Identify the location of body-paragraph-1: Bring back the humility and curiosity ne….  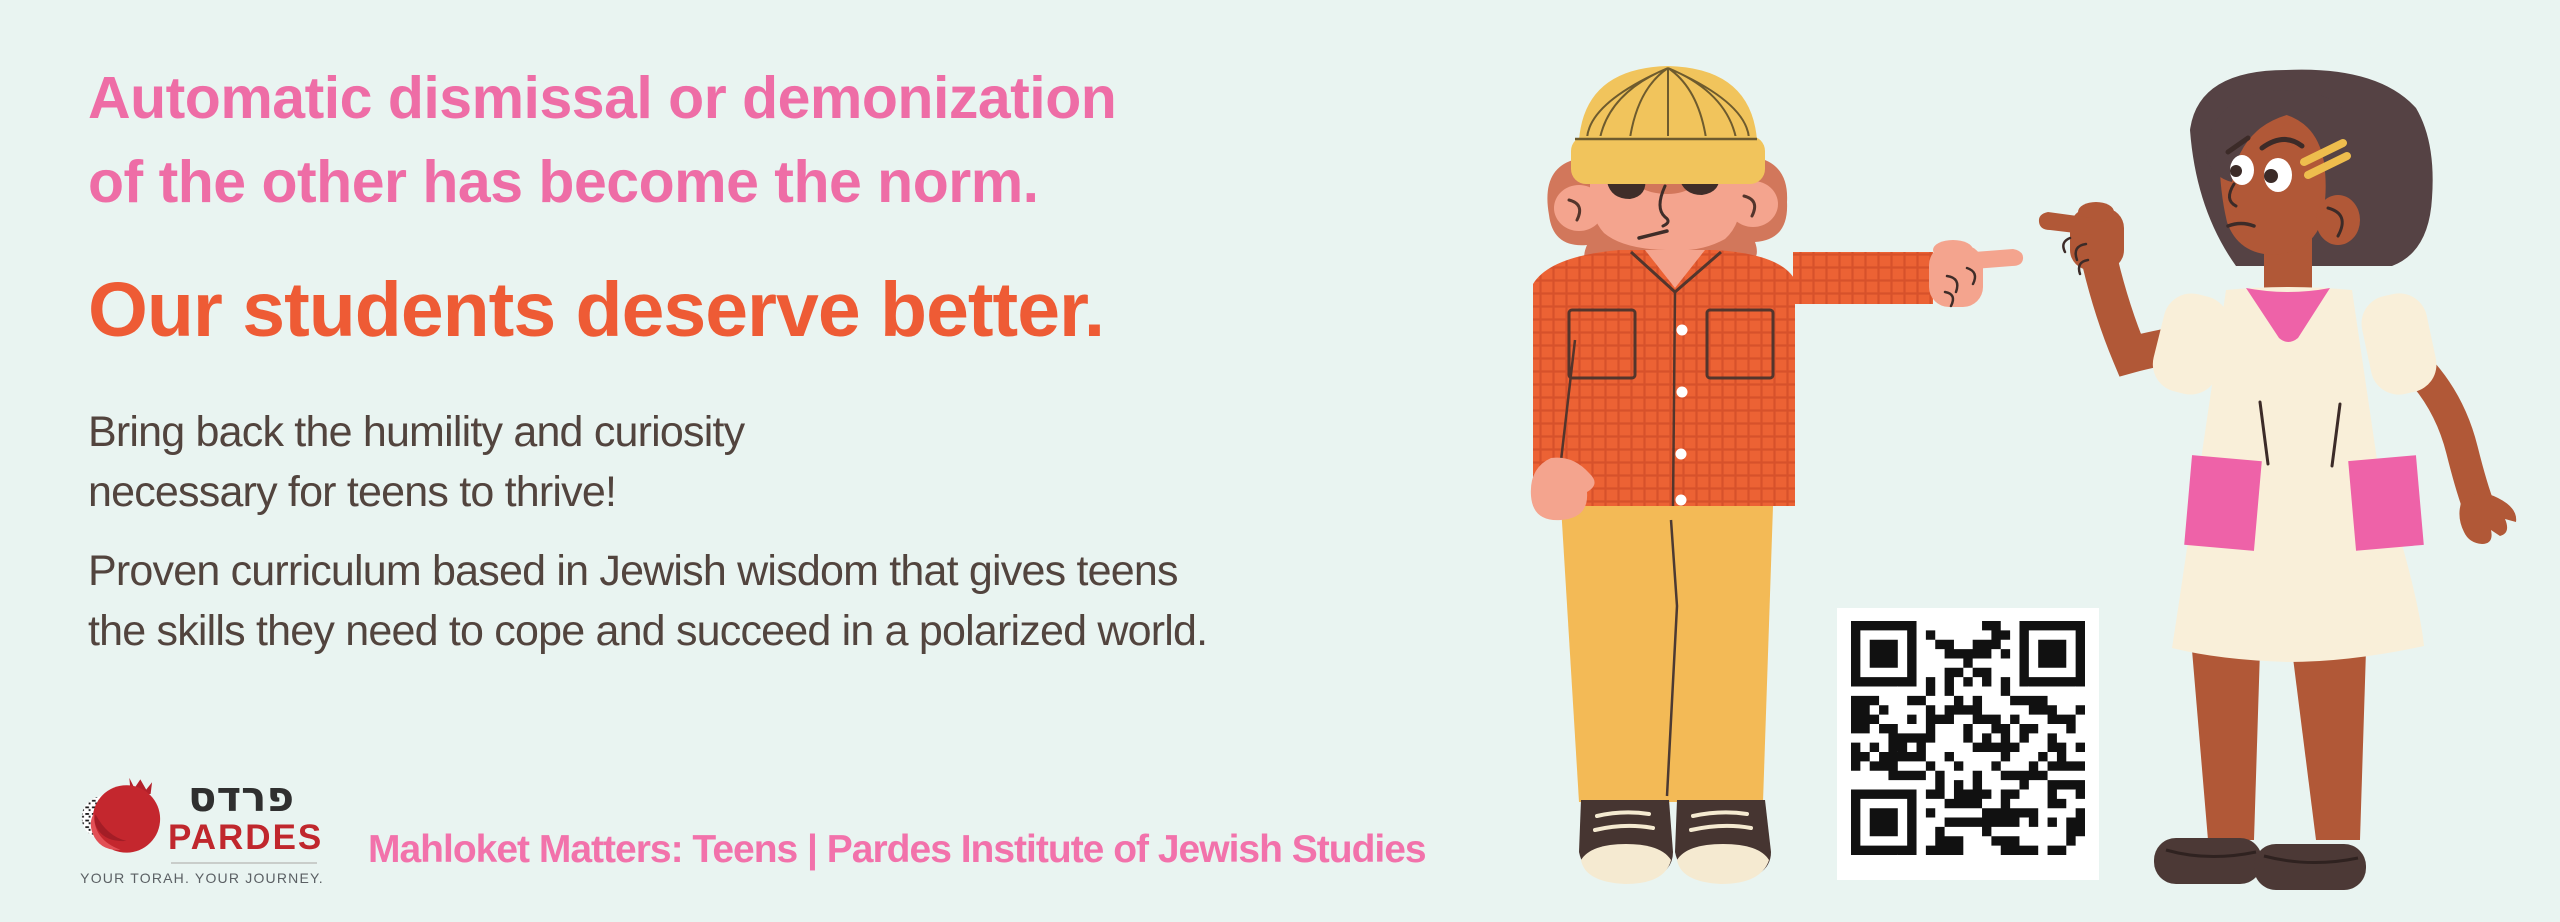
(416, 462).